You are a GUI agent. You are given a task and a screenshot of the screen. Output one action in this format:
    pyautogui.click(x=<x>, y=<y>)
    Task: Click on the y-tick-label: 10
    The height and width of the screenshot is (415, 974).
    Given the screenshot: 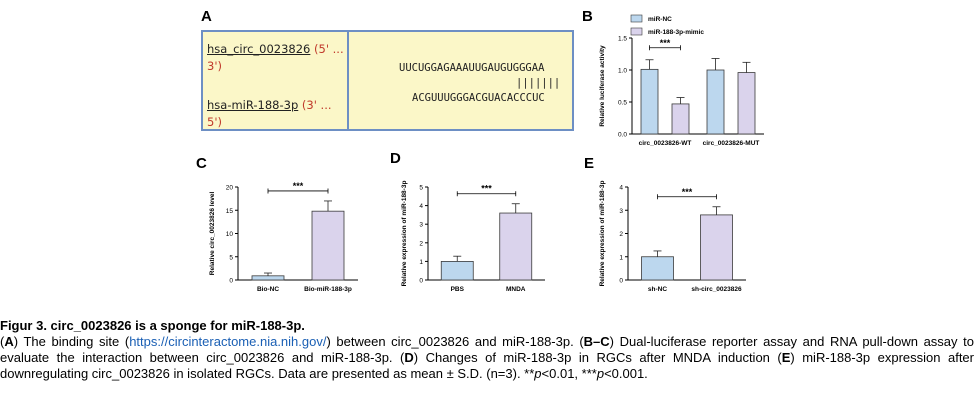 What is the action you would take?
    pyautogui.click(x=230, y=234)
    